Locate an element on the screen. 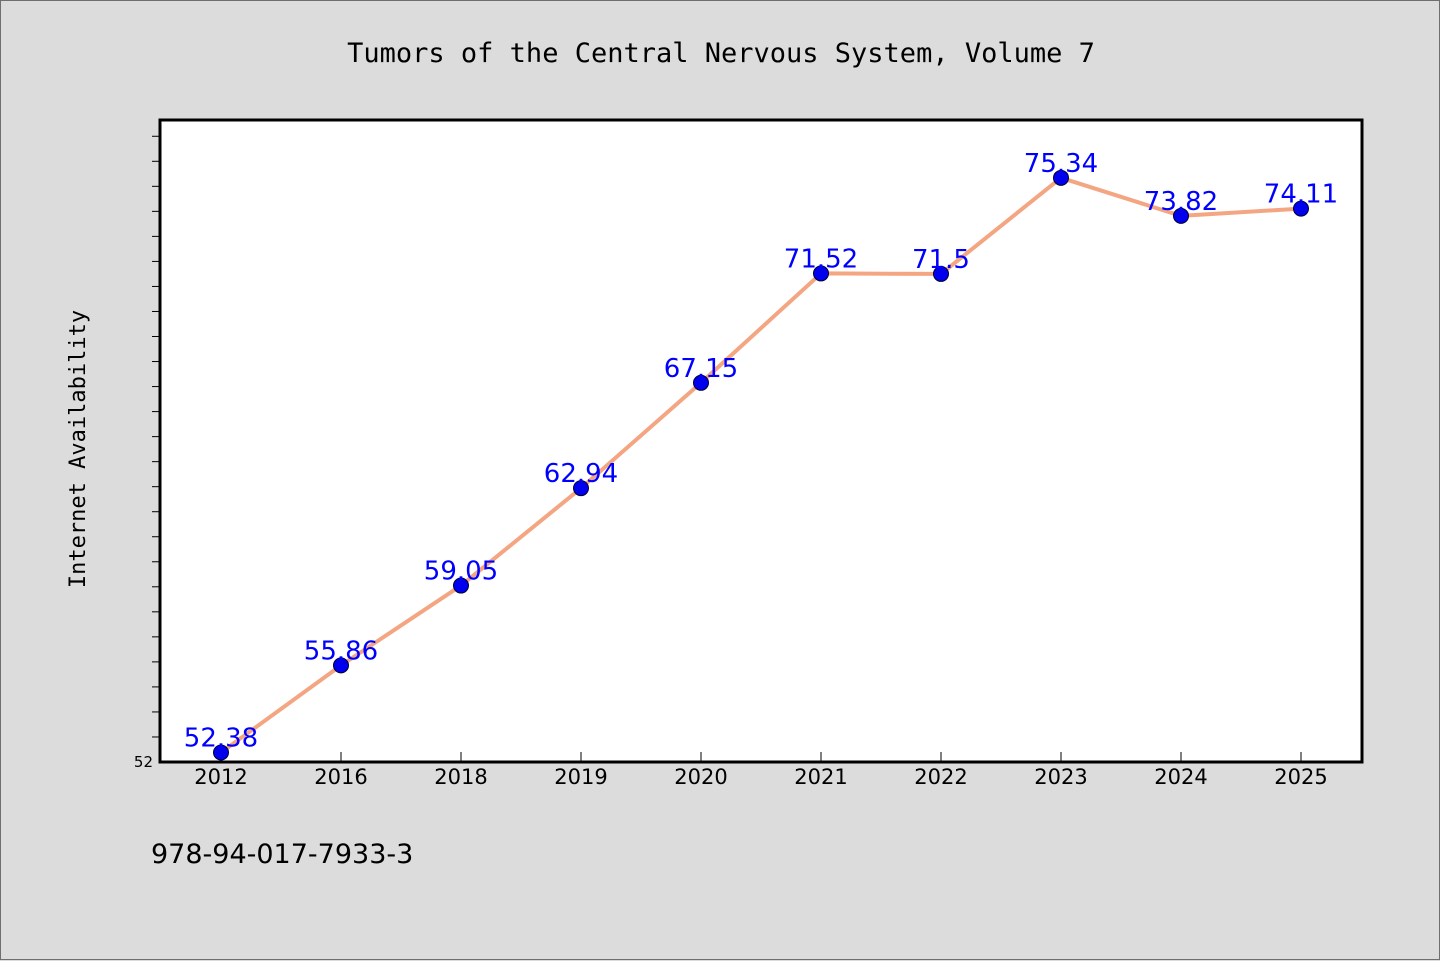 This screenshot has width=1440, height=961. data-label: 75.34 is located at coordinates (1061, 164).